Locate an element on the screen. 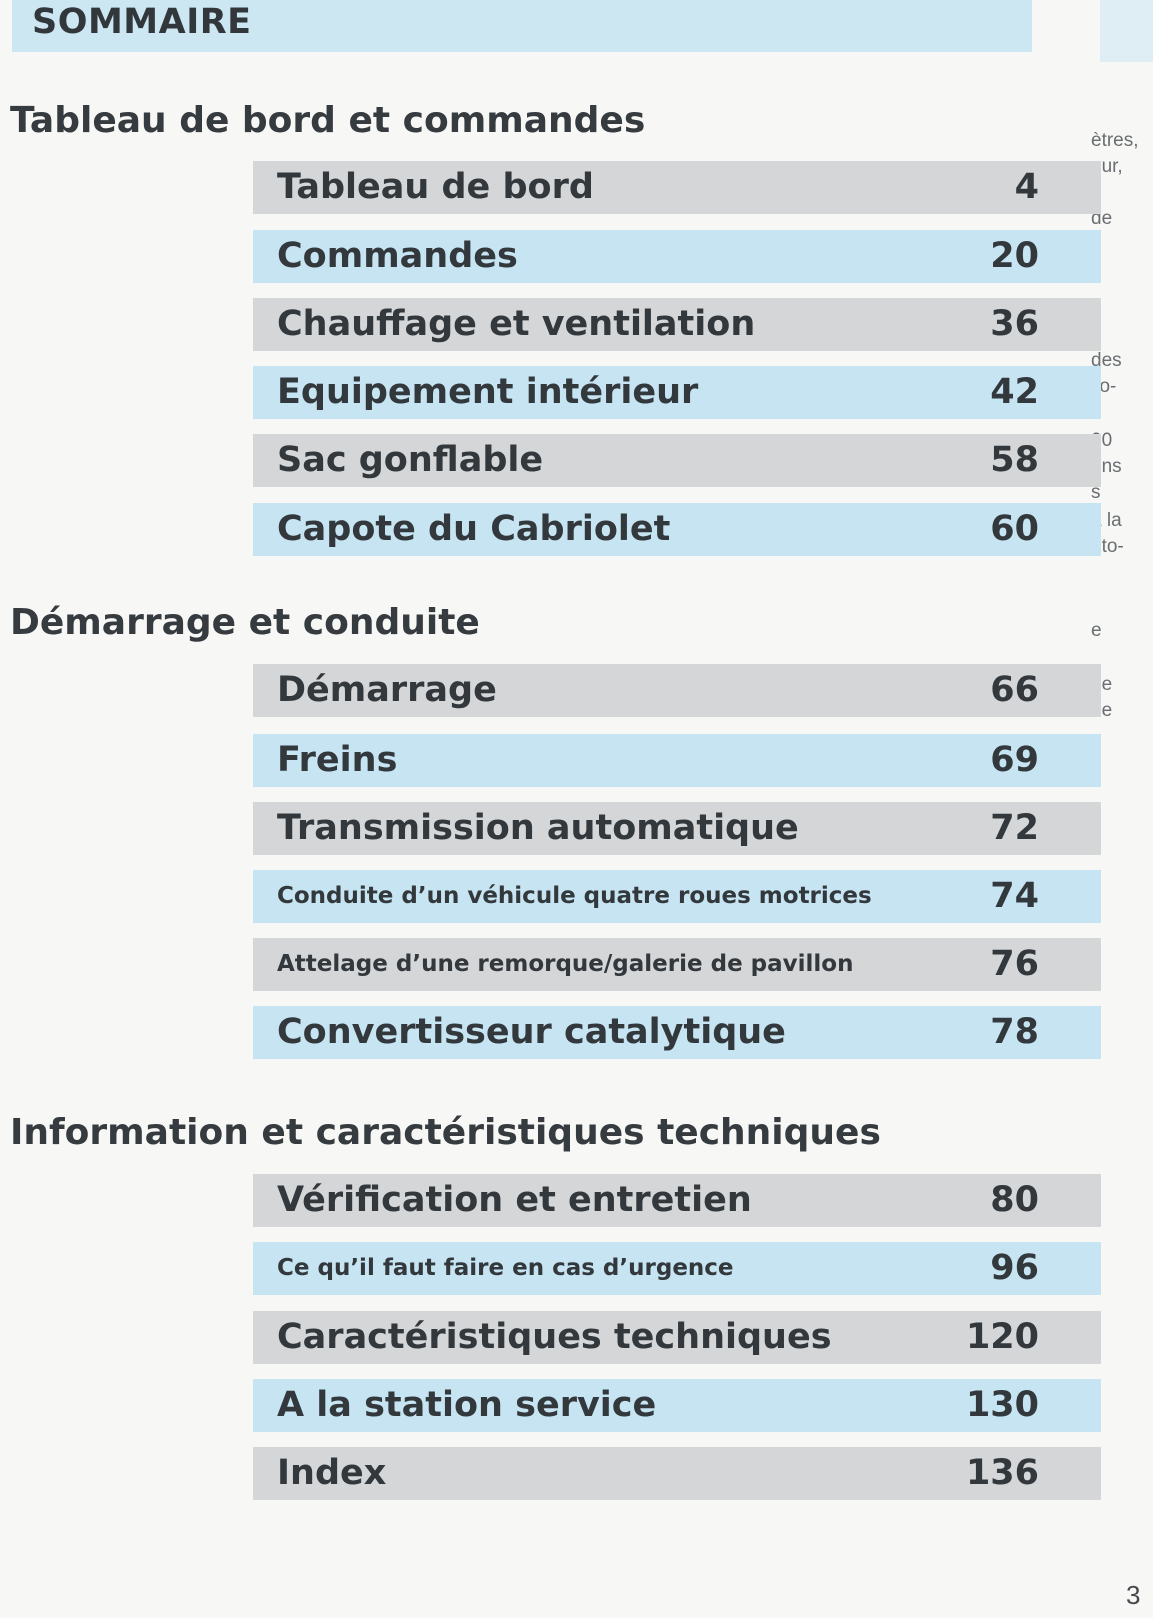 The height and width of the screenshot is (1618, 1153). toc-page-number: 20 is located at coordinates (1014, 256).